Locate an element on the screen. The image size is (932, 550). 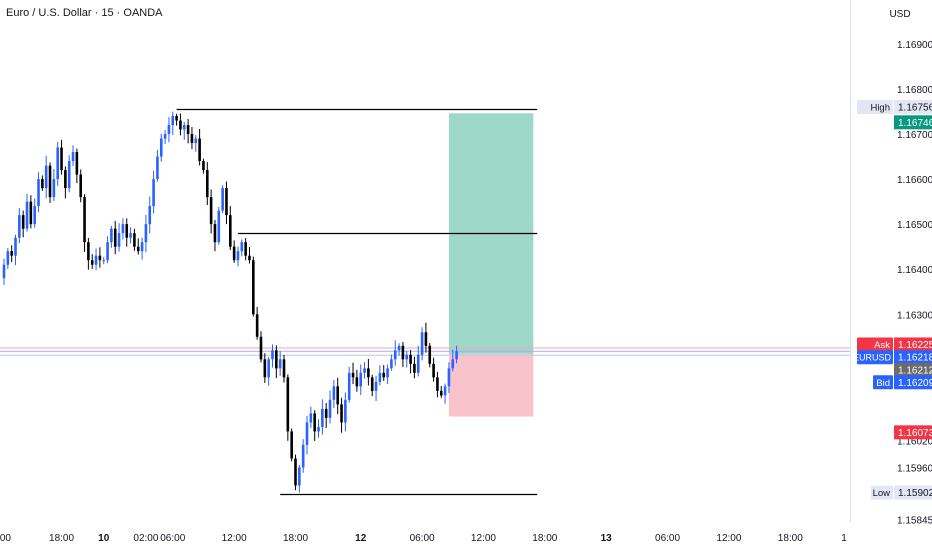
y-tick-label: 1.16020 is located at coordinates (914, 441).